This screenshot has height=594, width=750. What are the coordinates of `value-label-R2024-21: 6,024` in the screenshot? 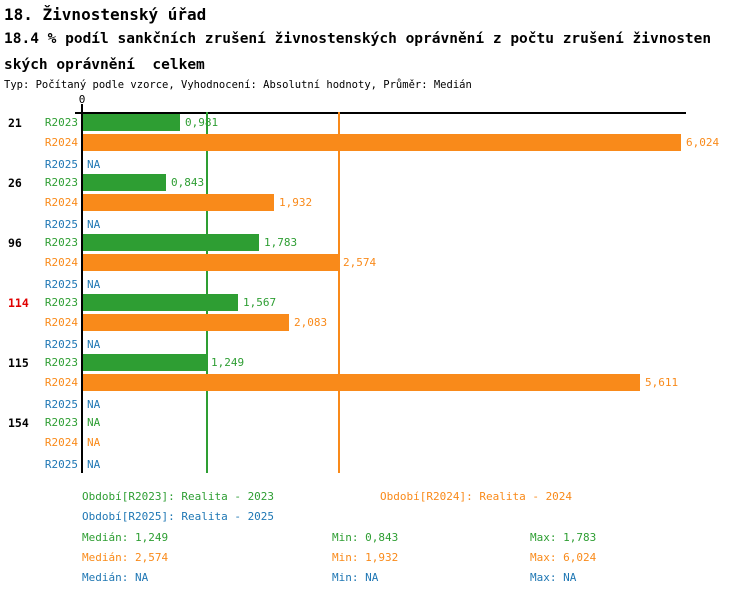 It's located at (703, 142).